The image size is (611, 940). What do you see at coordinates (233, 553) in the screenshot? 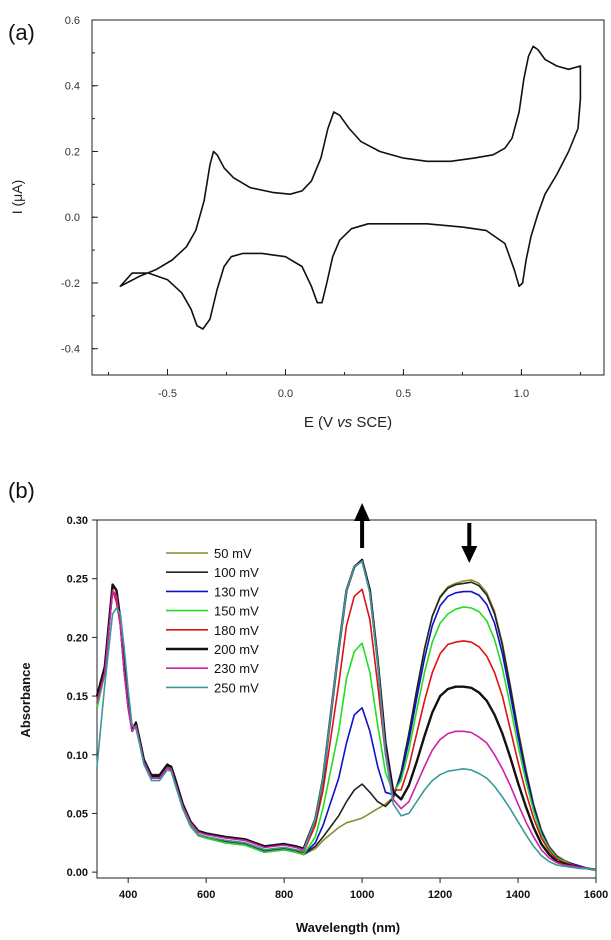
I see `legend-label: 50 mV` at bounding box center [233, 553].